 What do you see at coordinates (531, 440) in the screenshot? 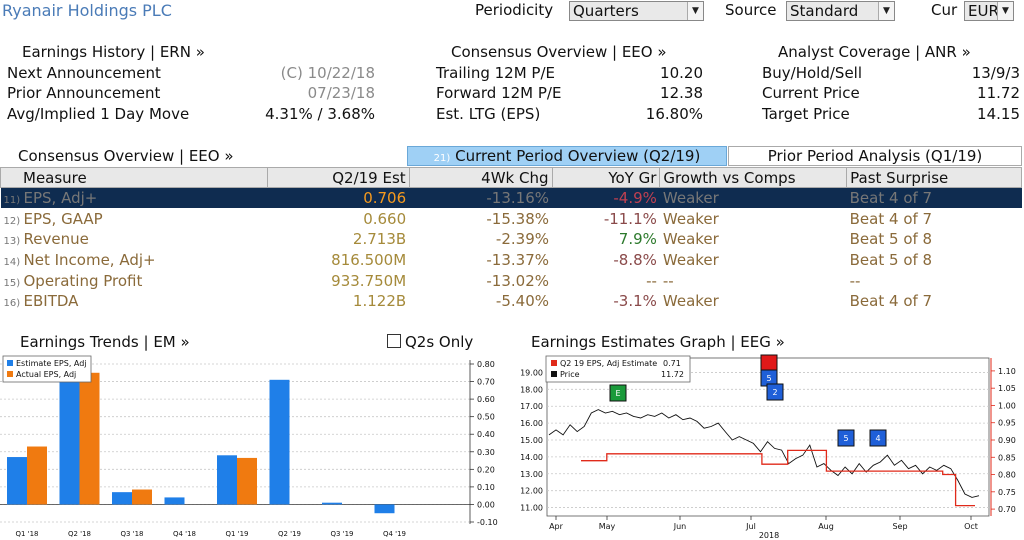
I see `y-tick-label-left: 15.00` at bounding box center [531, 440].